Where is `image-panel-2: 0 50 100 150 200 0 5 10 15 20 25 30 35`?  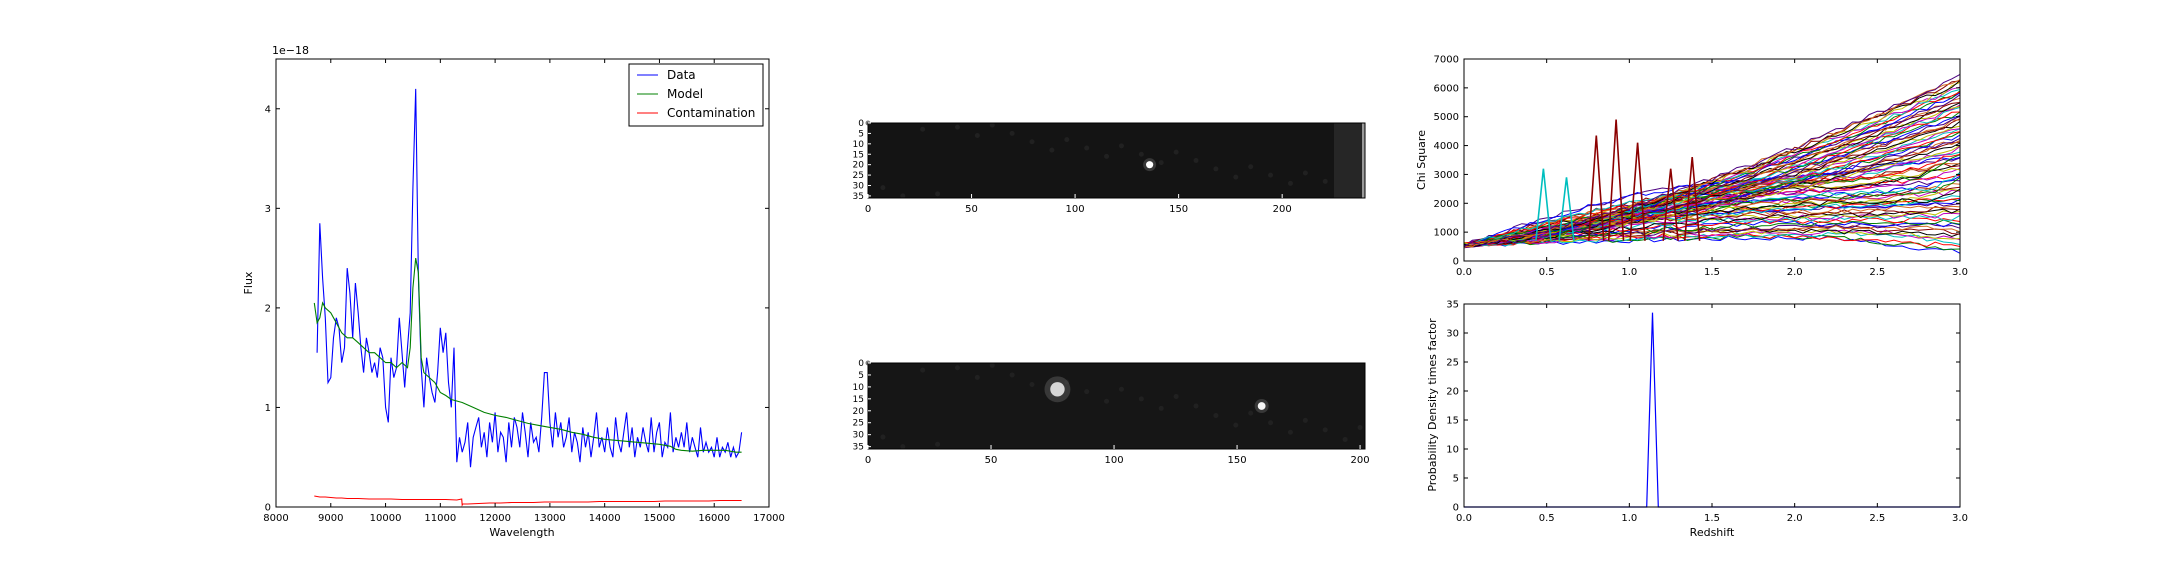 image-panel-2: 0 50 100 150 200 0 5 10 15 20 25 30 35 is located at coordinates (1111, 412).